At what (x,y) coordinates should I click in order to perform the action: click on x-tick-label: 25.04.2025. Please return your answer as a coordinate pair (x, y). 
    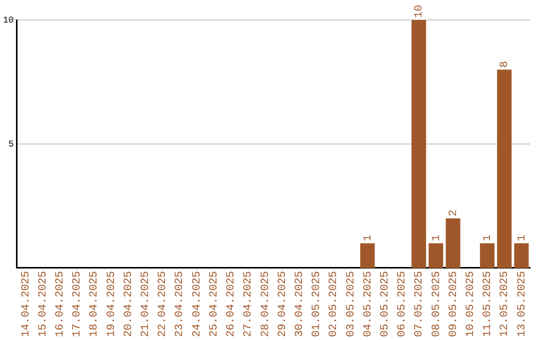
    Looking at the image, I should click on (214, 304).